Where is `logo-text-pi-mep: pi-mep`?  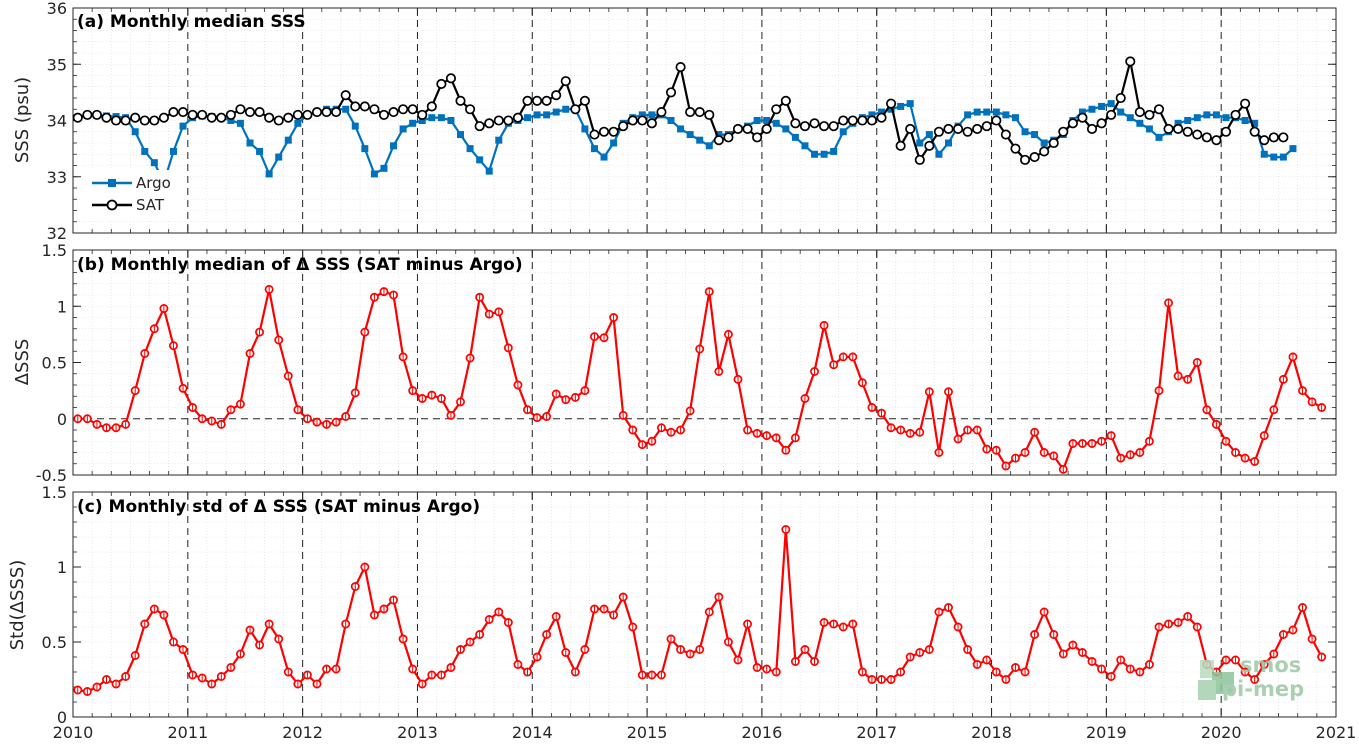 logo-text-pi-mep: pi-mep is located at coordinates (1263, 689).